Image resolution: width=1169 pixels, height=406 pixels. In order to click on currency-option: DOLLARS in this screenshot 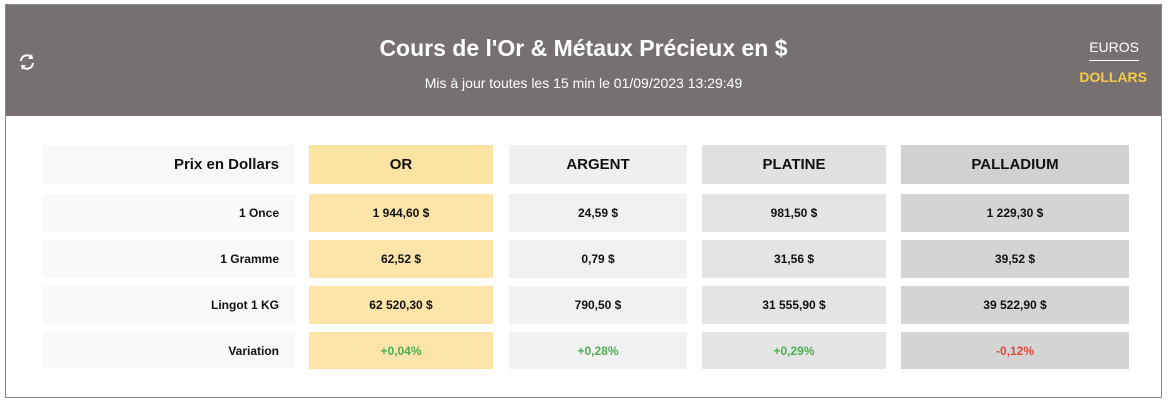, I will do `click(1113, 77)`.